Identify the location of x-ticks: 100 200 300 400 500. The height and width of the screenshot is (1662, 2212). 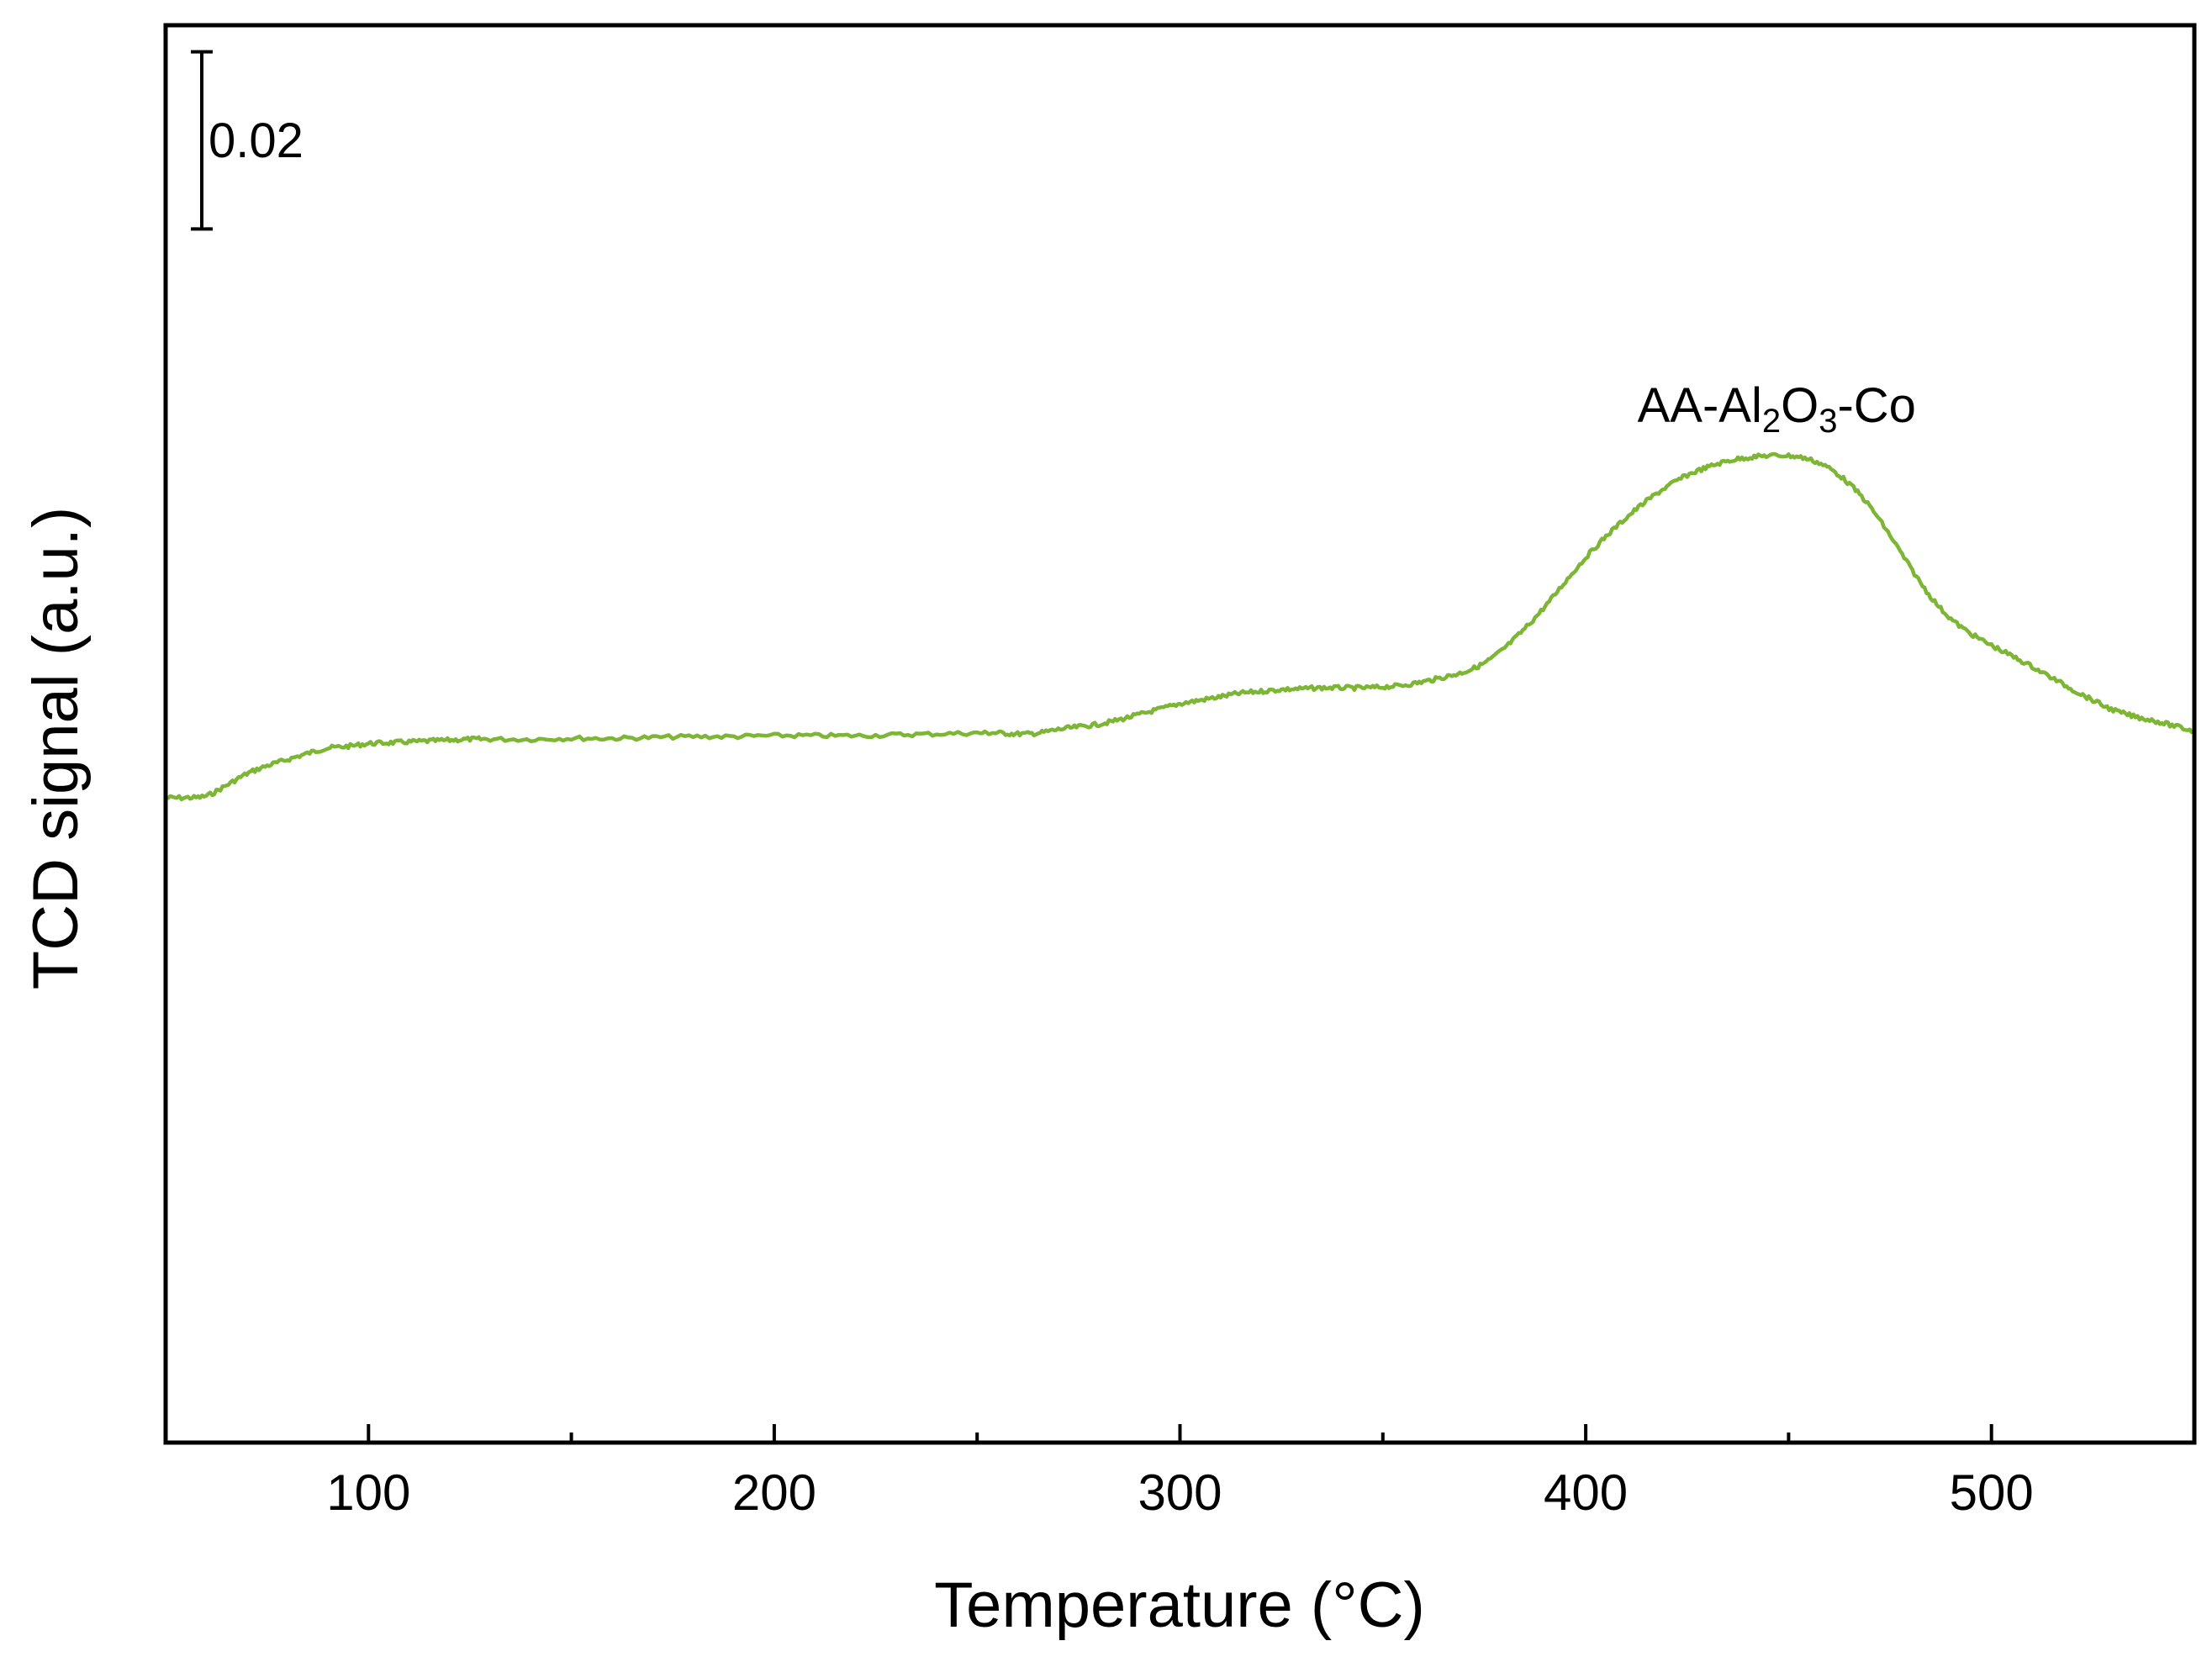
(1180, 1472).